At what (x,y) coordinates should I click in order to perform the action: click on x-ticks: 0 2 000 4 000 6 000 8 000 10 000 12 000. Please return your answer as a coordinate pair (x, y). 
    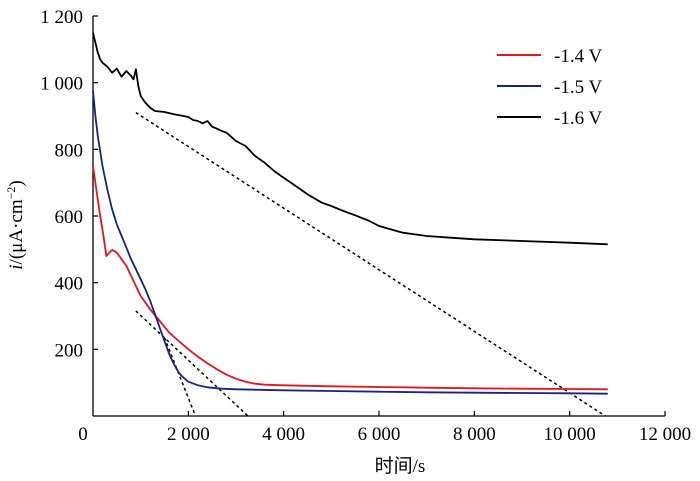
    Looking at the image, I should click on (384, 428).